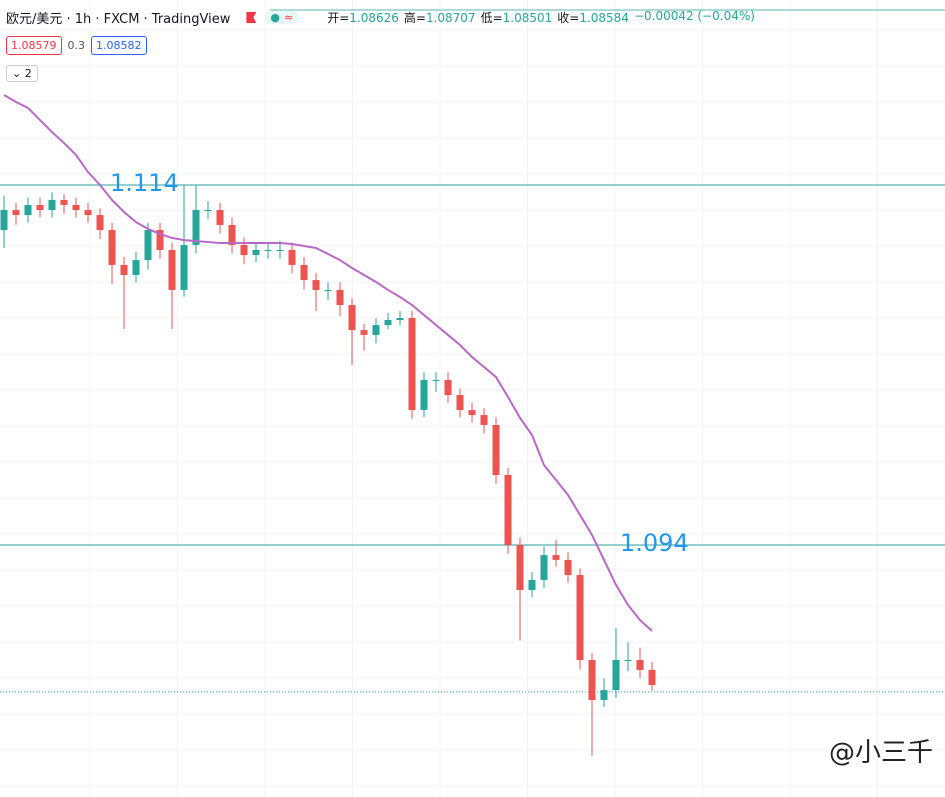 This screenshot has width=945, height=797. What do you see at coordinates (282, 17) in the screenshot?
I see `status-pill: ● ≈` at bounding box center [282, 17].